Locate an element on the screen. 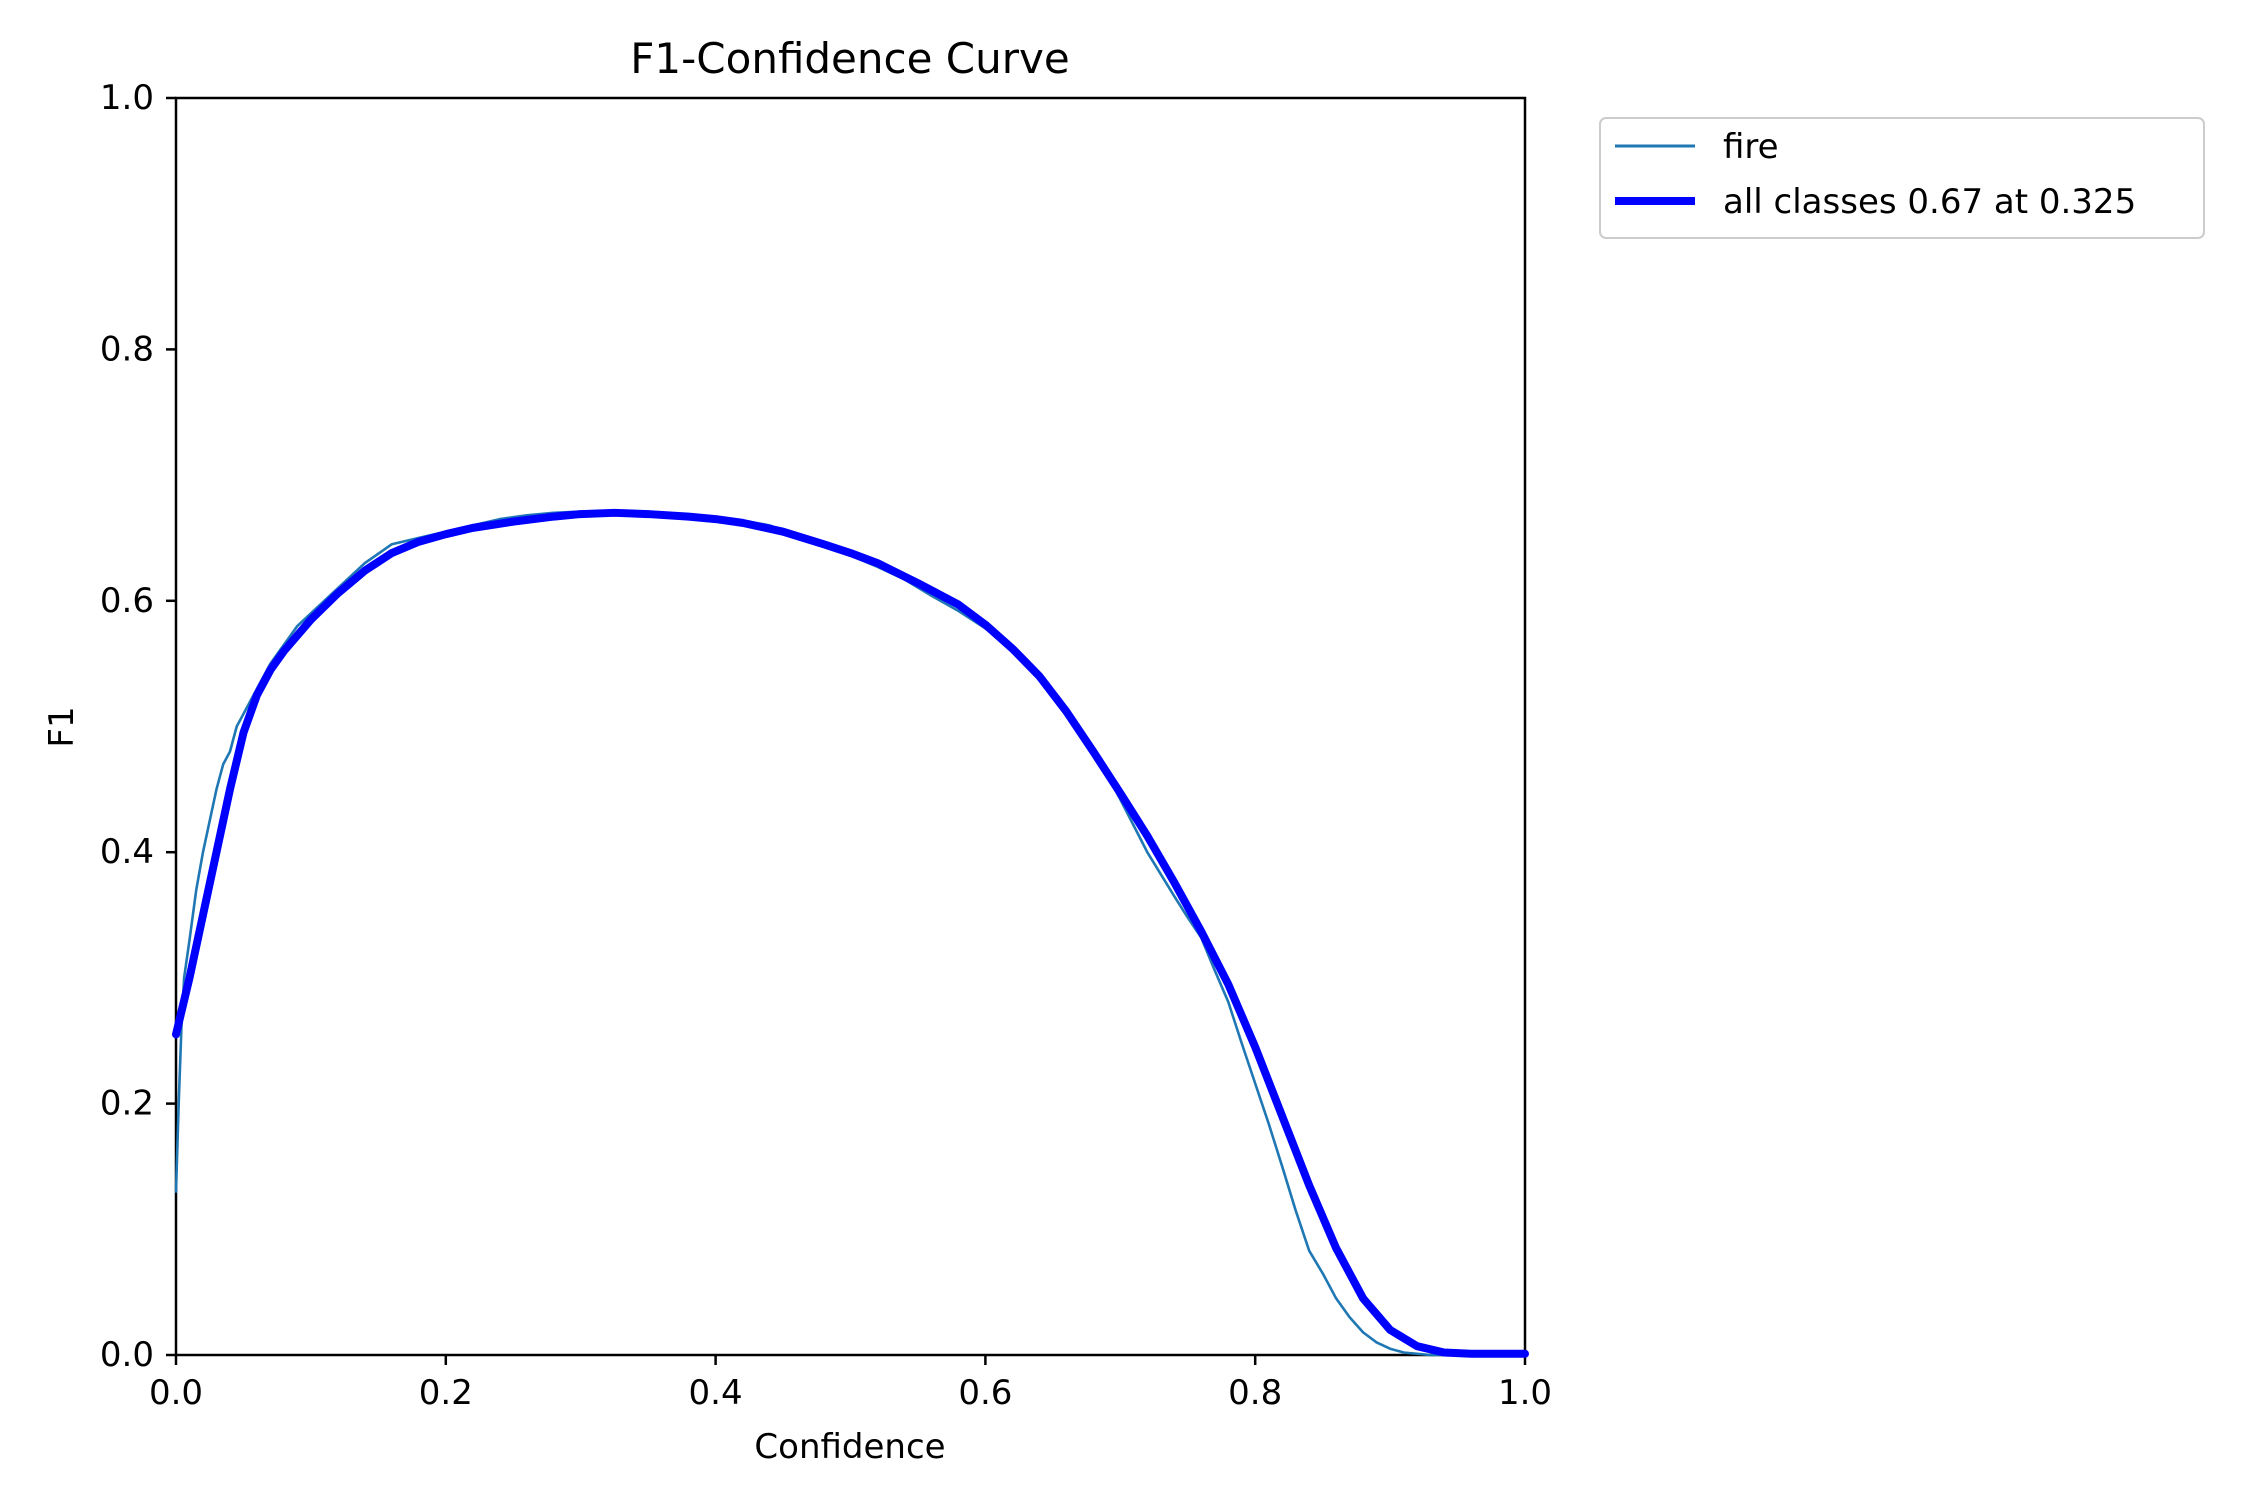 Image resolution: width=2250 pixels, height=1500 pixels. y-tick-label: 0.2 is located at coordinates (127, 1104).